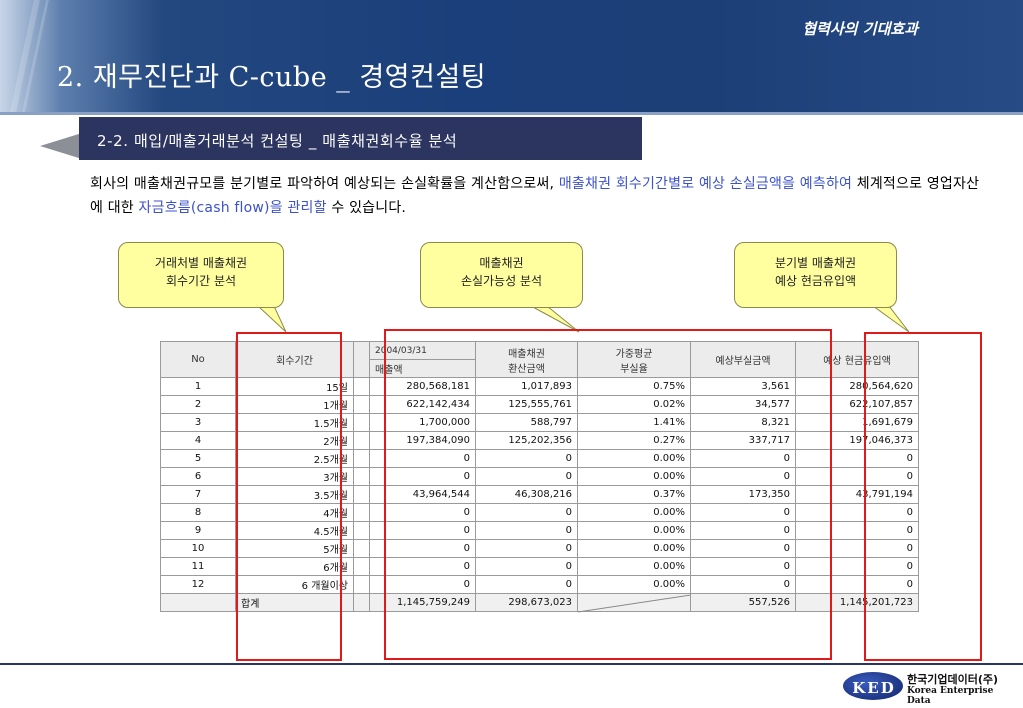 The width and height of the screenshot is (1023, 708). Describe the element at coordinates (272, 77) in the screenshot. I see `page-title: 2. 재무진단과 C-cube _ 경영컨설팅` at that location.